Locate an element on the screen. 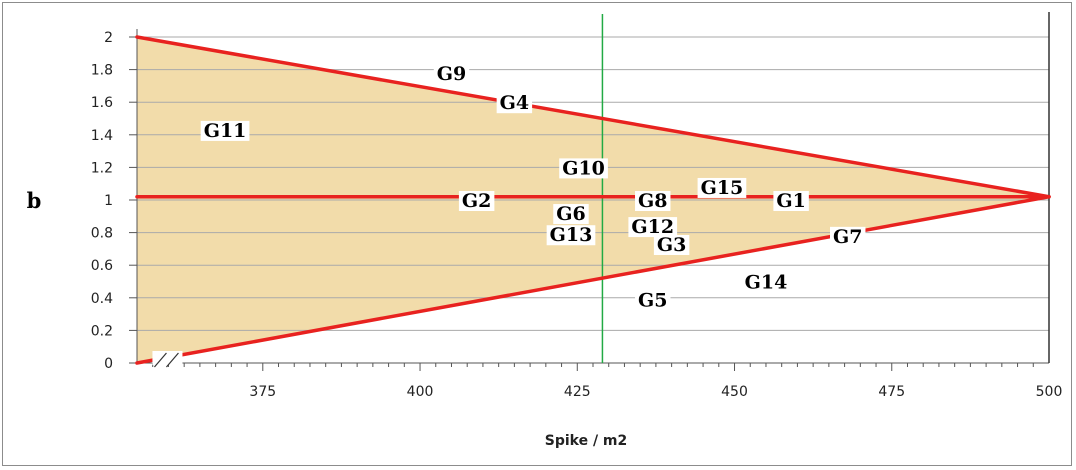 This screenshot has width=1076, height=470. x-tick-label: 450 is located at coordinates (734, 392).